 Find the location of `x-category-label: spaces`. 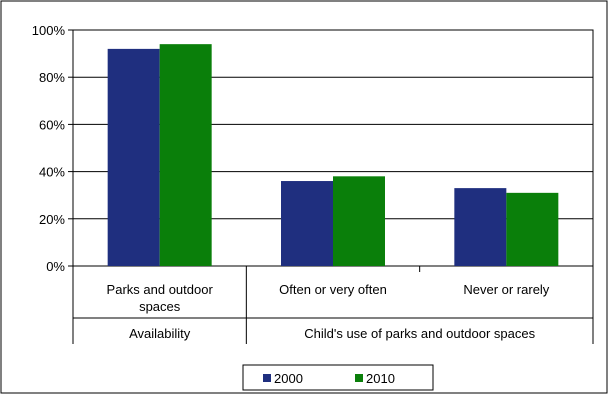

x-category-label: spaces is located at coordinates (160, 306).